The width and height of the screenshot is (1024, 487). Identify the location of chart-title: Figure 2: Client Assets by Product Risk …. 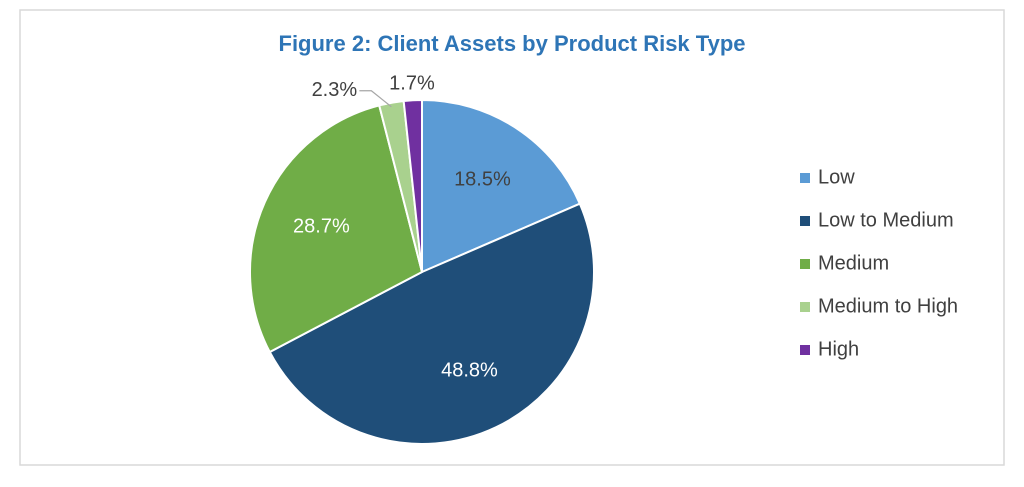
(512, 43).